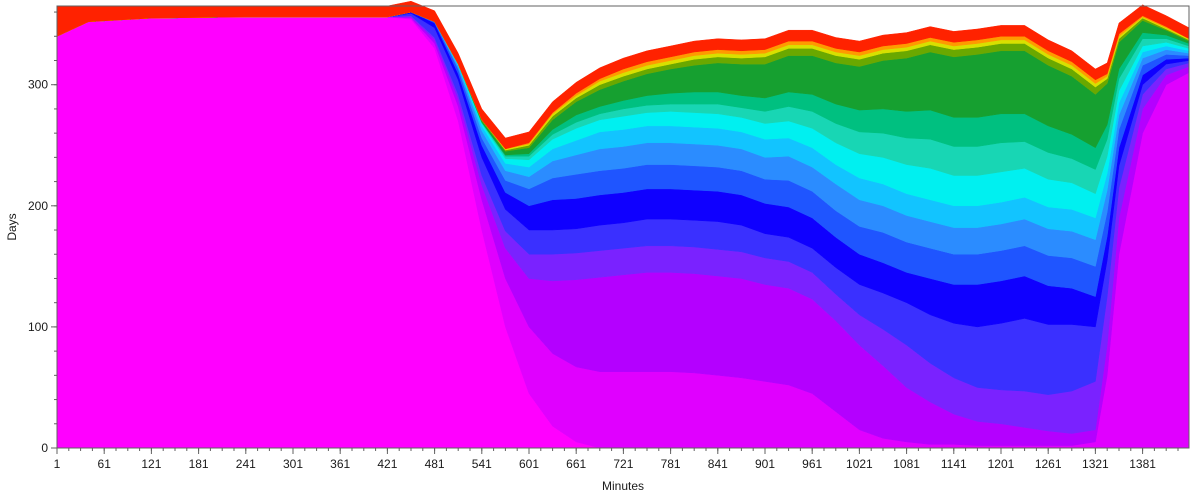  What do you see at coordinates (340, 464) in the screenshot?
I see `x-tick-label: 361` at bounding box center [340, 464].